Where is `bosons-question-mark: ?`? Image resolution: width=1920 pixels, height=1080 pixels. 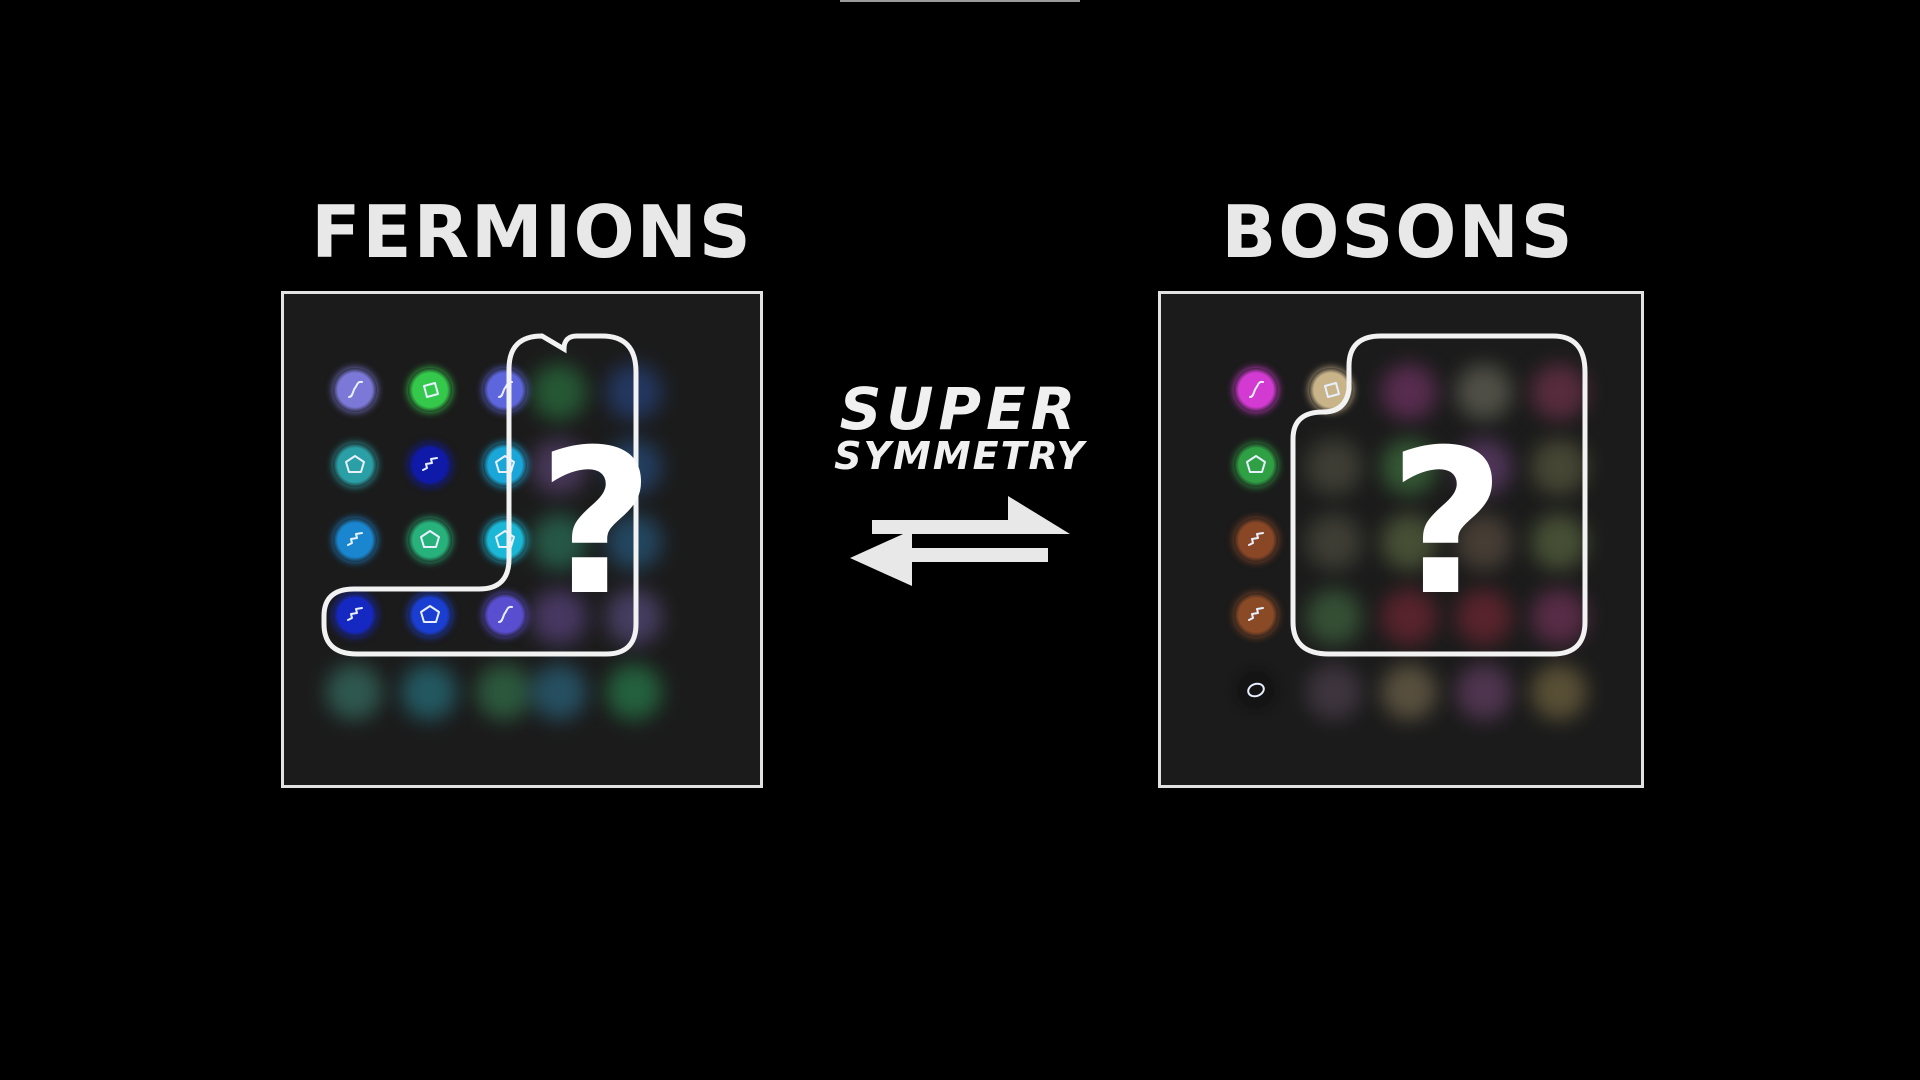 bosons-question-mark: ? is located at coordinates (1446, 523).